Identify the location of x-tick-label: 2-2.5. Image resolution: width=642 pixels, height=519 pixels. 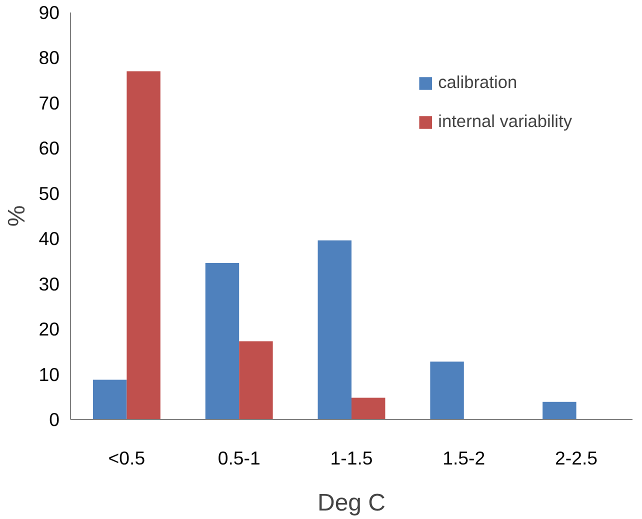
(576, 458).